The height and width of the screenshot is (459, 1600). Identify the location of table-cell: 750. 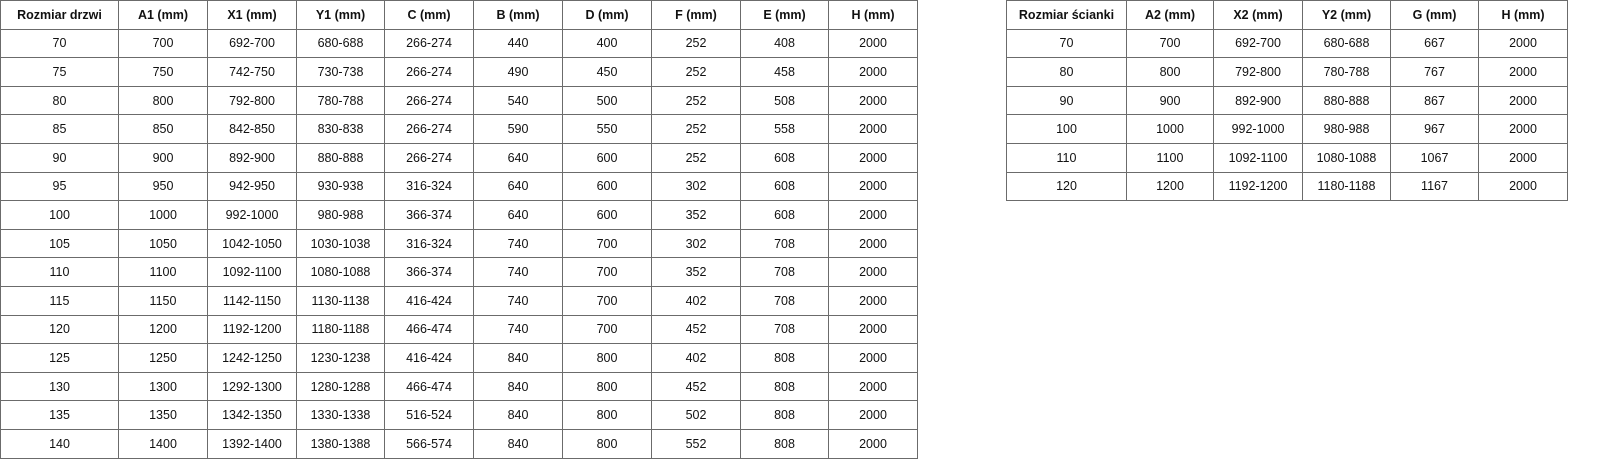
(163, 72).